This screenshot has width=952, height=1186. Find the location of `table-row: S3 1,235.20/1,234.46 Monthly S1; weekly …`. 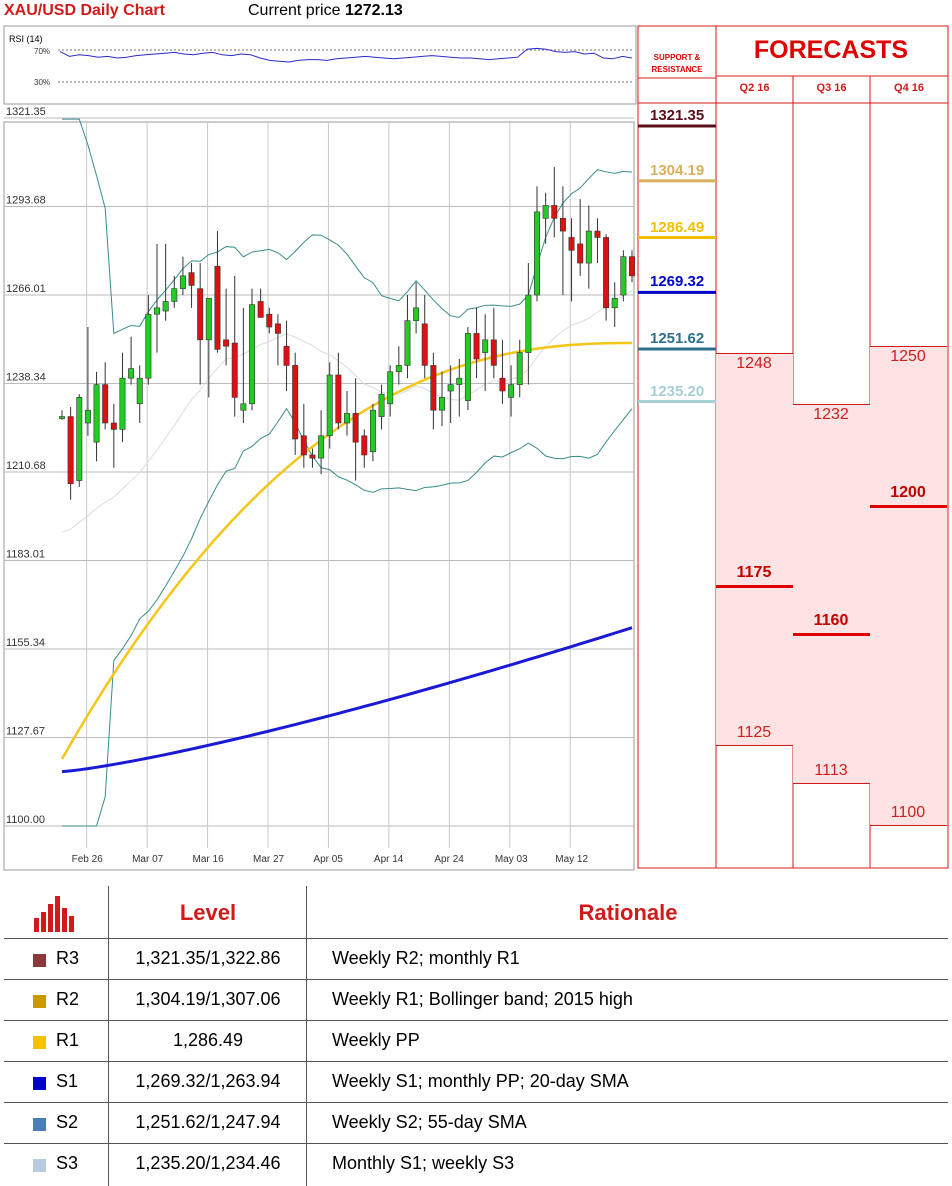

table-row: S3 1,235.20/1,234.46 Monthly S1; weekly … is located at coordinates (476, 1164).